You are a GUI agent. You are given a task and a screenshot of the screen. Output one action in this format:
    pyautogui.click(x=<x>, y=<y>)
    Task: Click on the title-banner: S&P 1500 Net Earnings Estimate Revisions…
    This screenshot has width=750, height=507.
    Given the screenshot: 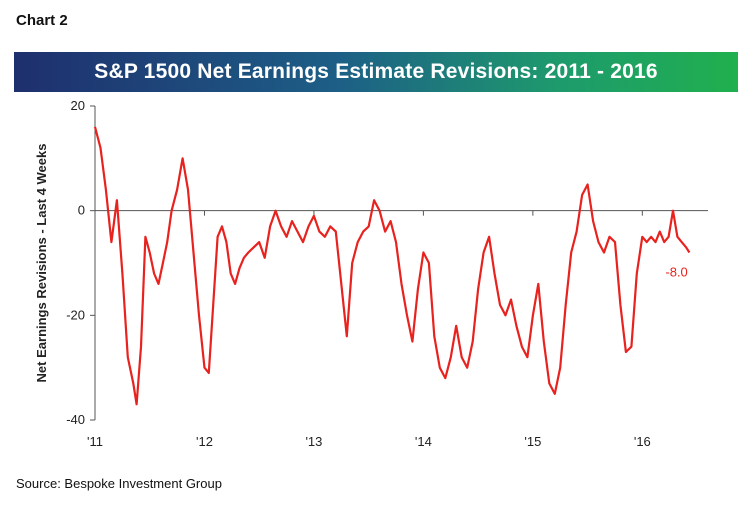 What is the action you would take?
    pyautogui.click(x=376, y=72)
    